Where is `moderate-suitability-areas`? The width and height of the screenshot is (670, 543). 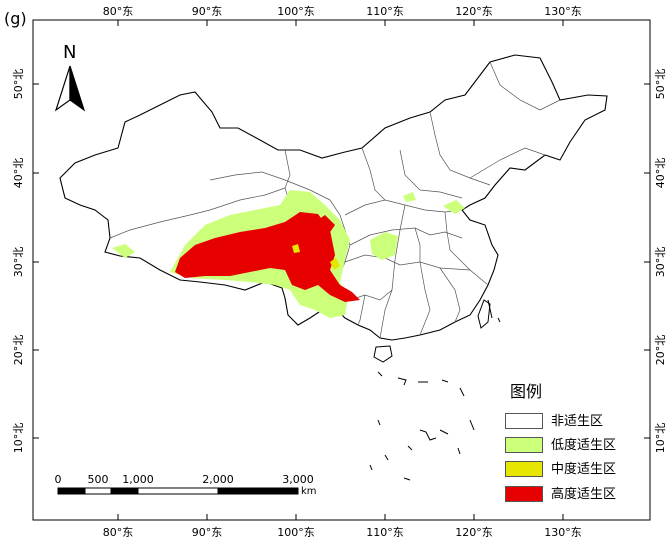
moderate-suitability-areas is located at coordinates (316, 257).